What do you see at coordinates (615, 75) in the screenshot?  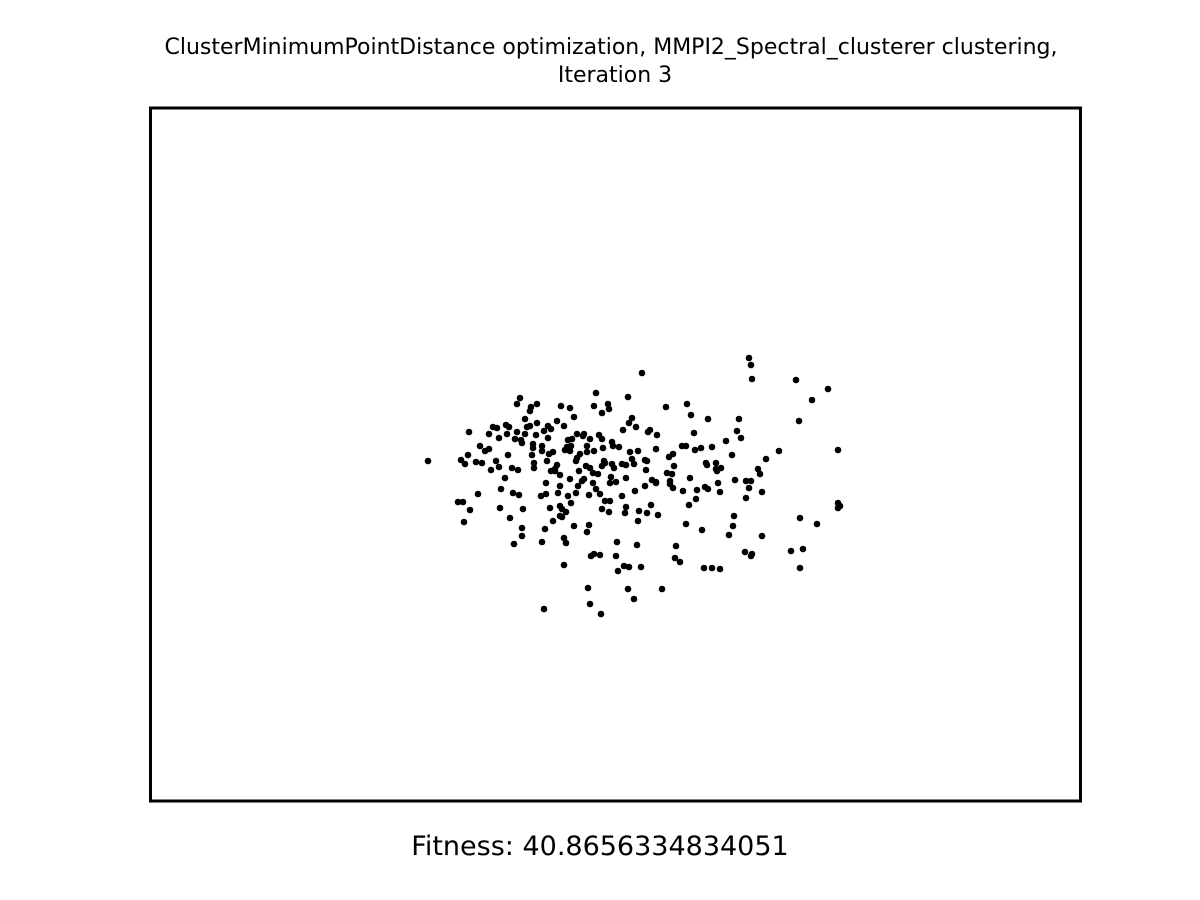 I see `chart-subtitle: Iteration 3` at bounding box center [615, 75].